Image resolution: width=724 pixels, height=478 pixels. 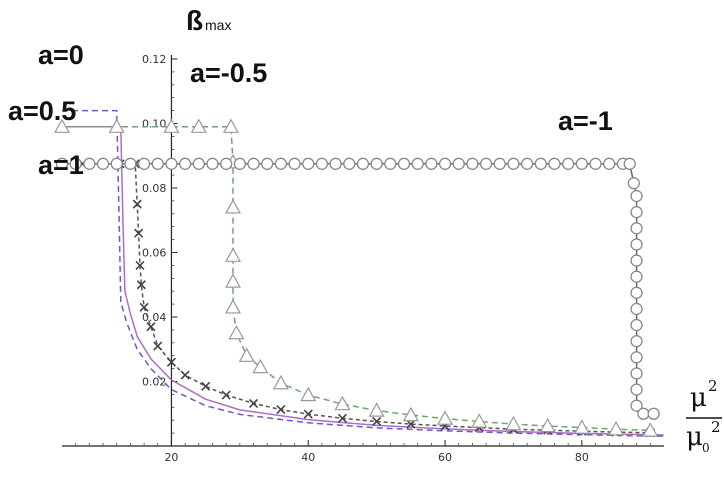 I want to click on y-tick-label-1: 0.04, so click(x=154, y=317).